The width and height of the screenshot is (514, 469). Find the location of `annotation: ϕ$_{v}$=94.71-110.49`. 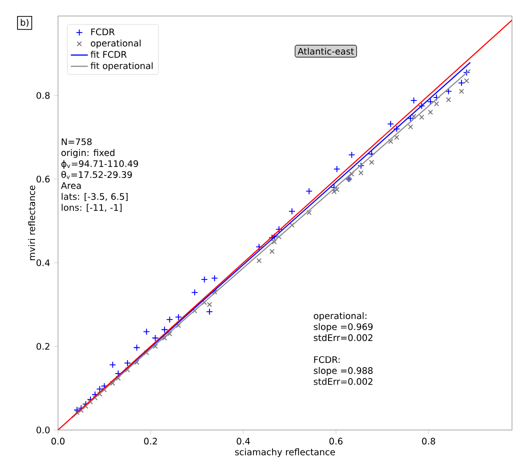

annotation: ϕ$_{v}$=94.71-110.49 is located at coordinates (99, 164).